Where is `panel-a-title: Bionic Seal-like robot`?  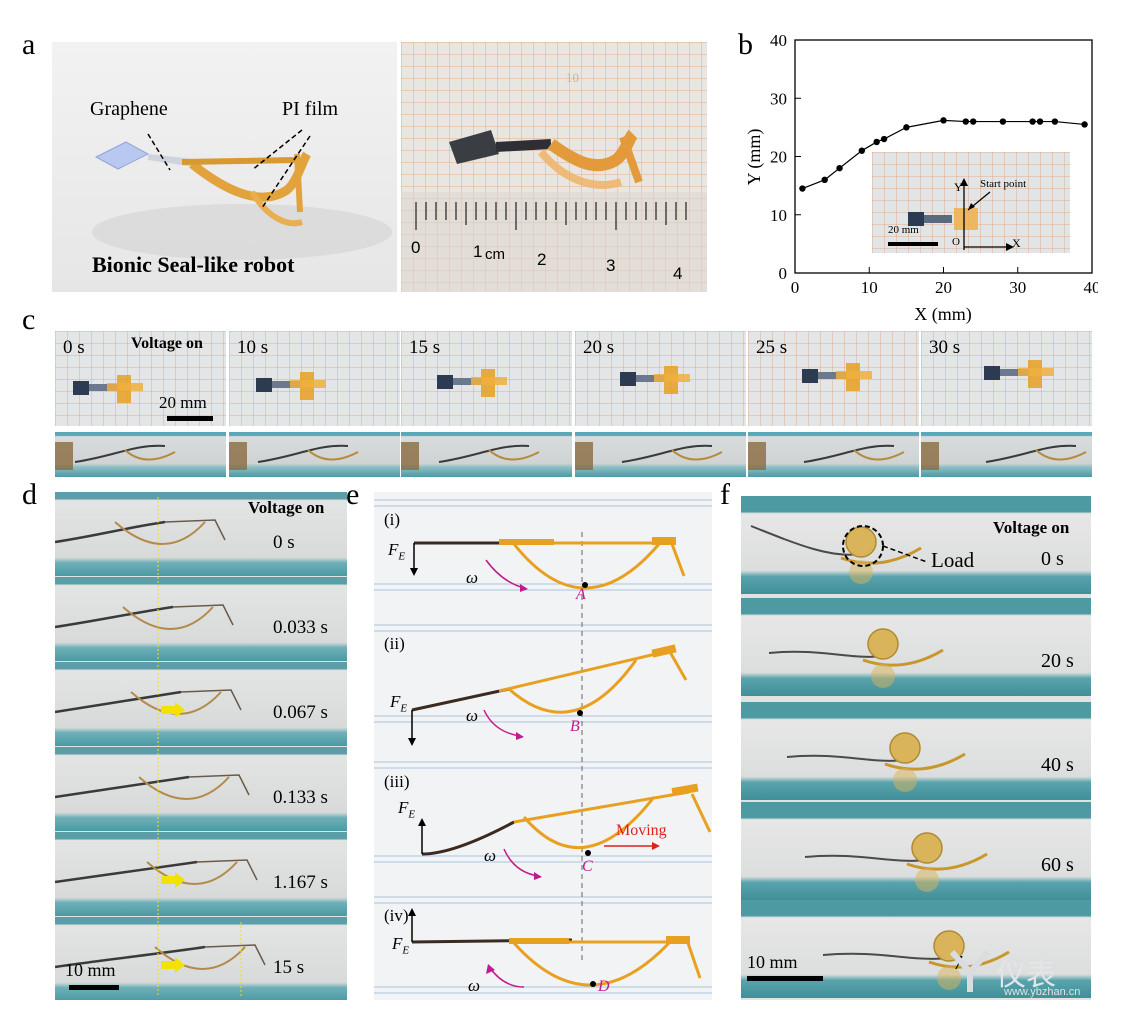
panel-a-title: Bionic Seal-like robot is located at coordinates (193, 264).